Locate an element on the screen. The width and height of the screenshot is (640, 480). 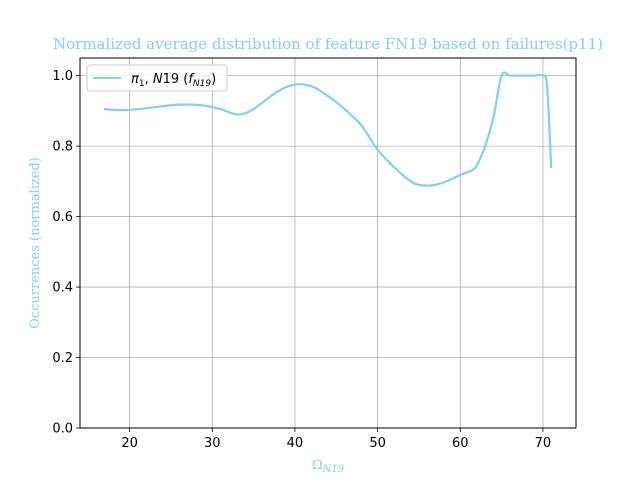
legend-pi-sub: 1 is located at coordinates (142, 84).